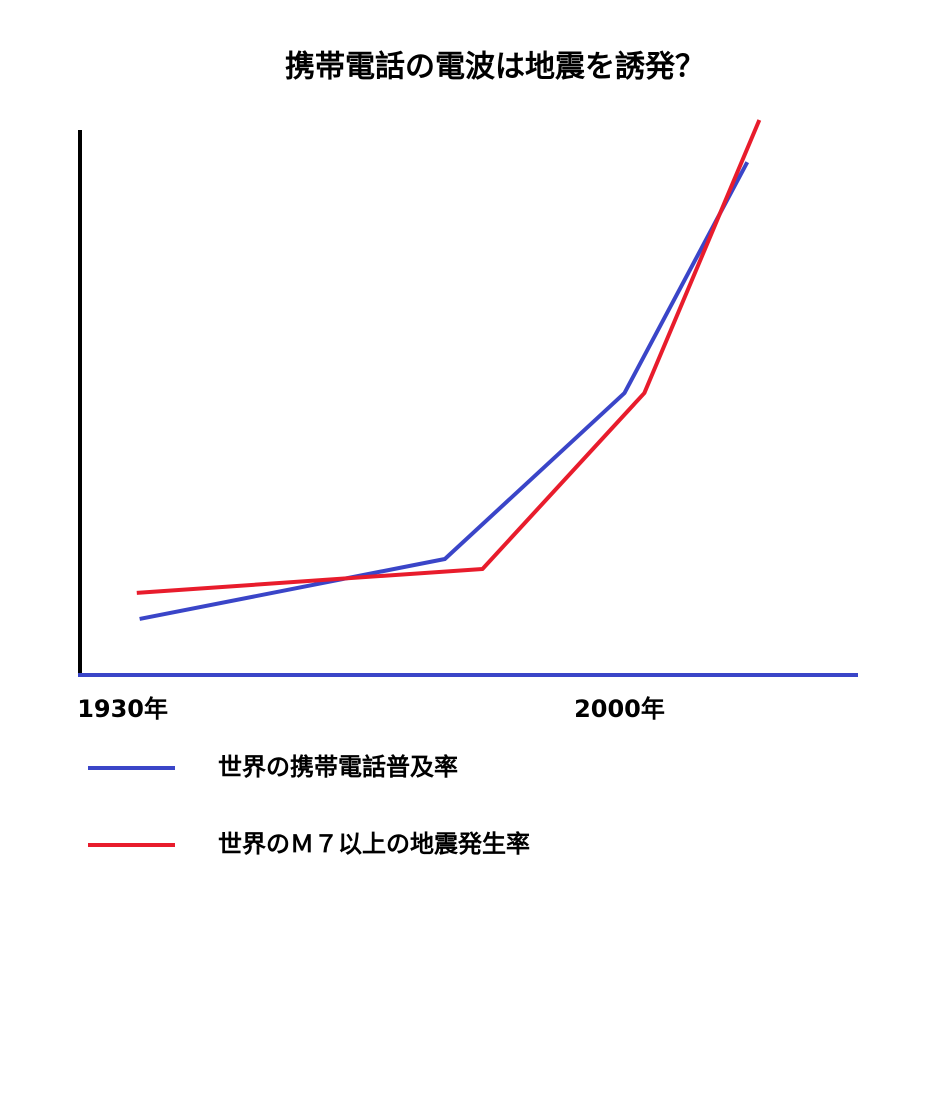 The height and width of the screenshot is (1096, 936). What do you see at coordinates (374, 844) in the screenshot?
I see `legend-label: 世界のＭ７以上の地震発生率` at bounding box center [374, 844].